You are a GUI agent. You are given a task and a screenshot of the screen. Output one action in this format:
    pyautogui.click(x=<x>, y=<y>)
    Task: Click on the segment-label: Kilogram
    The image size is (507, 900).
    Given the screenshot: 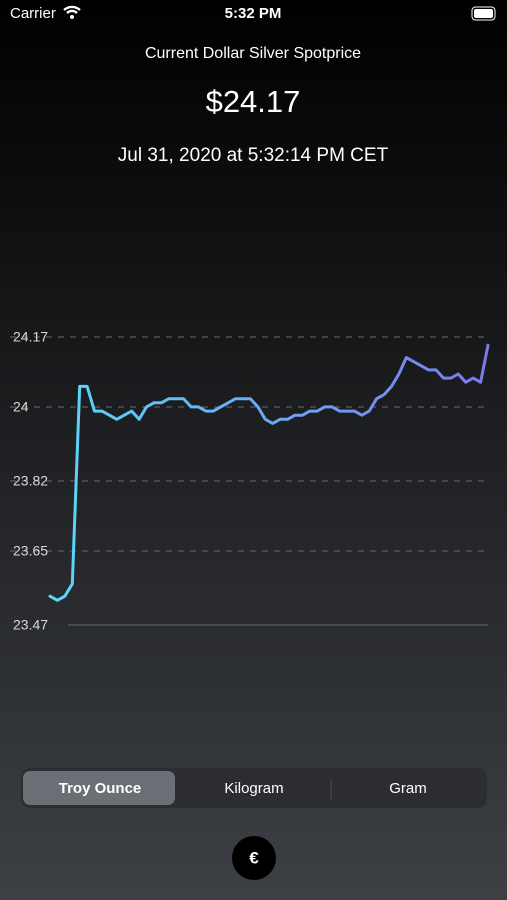 What is the action you would take?
    pyautogui.click(x=253, y=788)
    